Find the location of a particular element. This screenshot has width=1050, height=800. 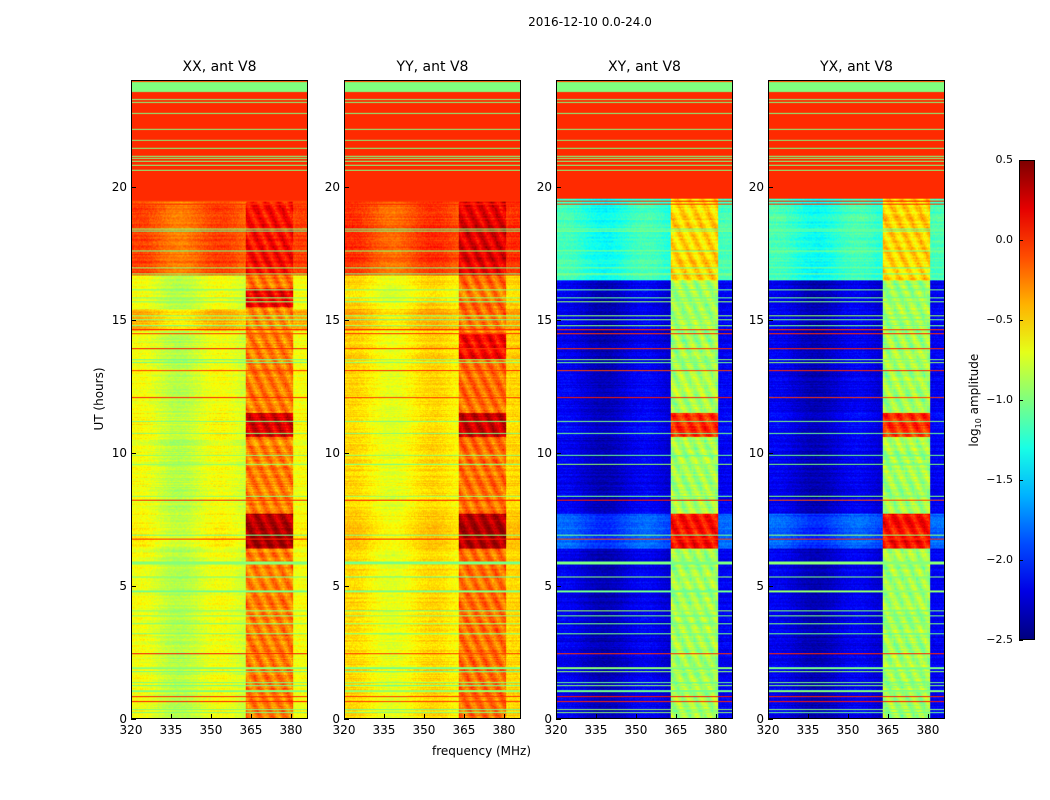

panel-title: XX, ant V8 is located at coordinates (219, 67).